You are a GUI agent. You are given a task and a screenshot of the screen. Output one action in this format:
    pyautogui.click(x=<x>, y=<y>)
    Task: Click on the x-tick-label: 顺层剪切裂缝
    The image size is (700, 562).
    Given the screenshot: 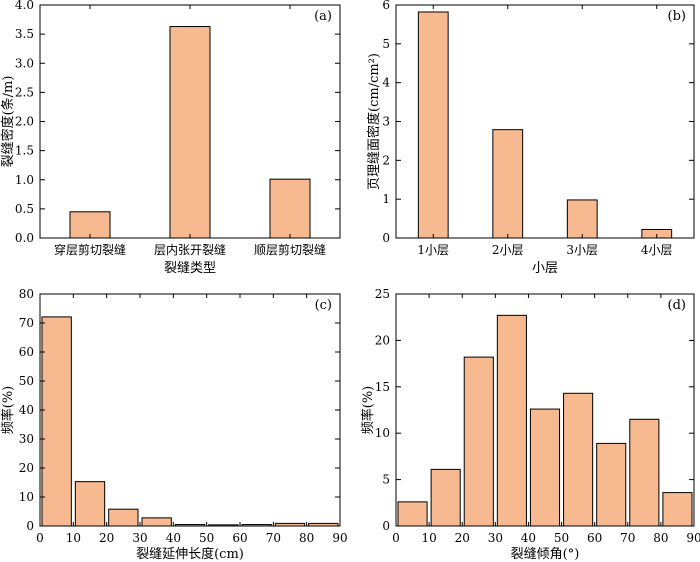 What is the action you would take?
    pyautogui.click(x=290, y=249)
    